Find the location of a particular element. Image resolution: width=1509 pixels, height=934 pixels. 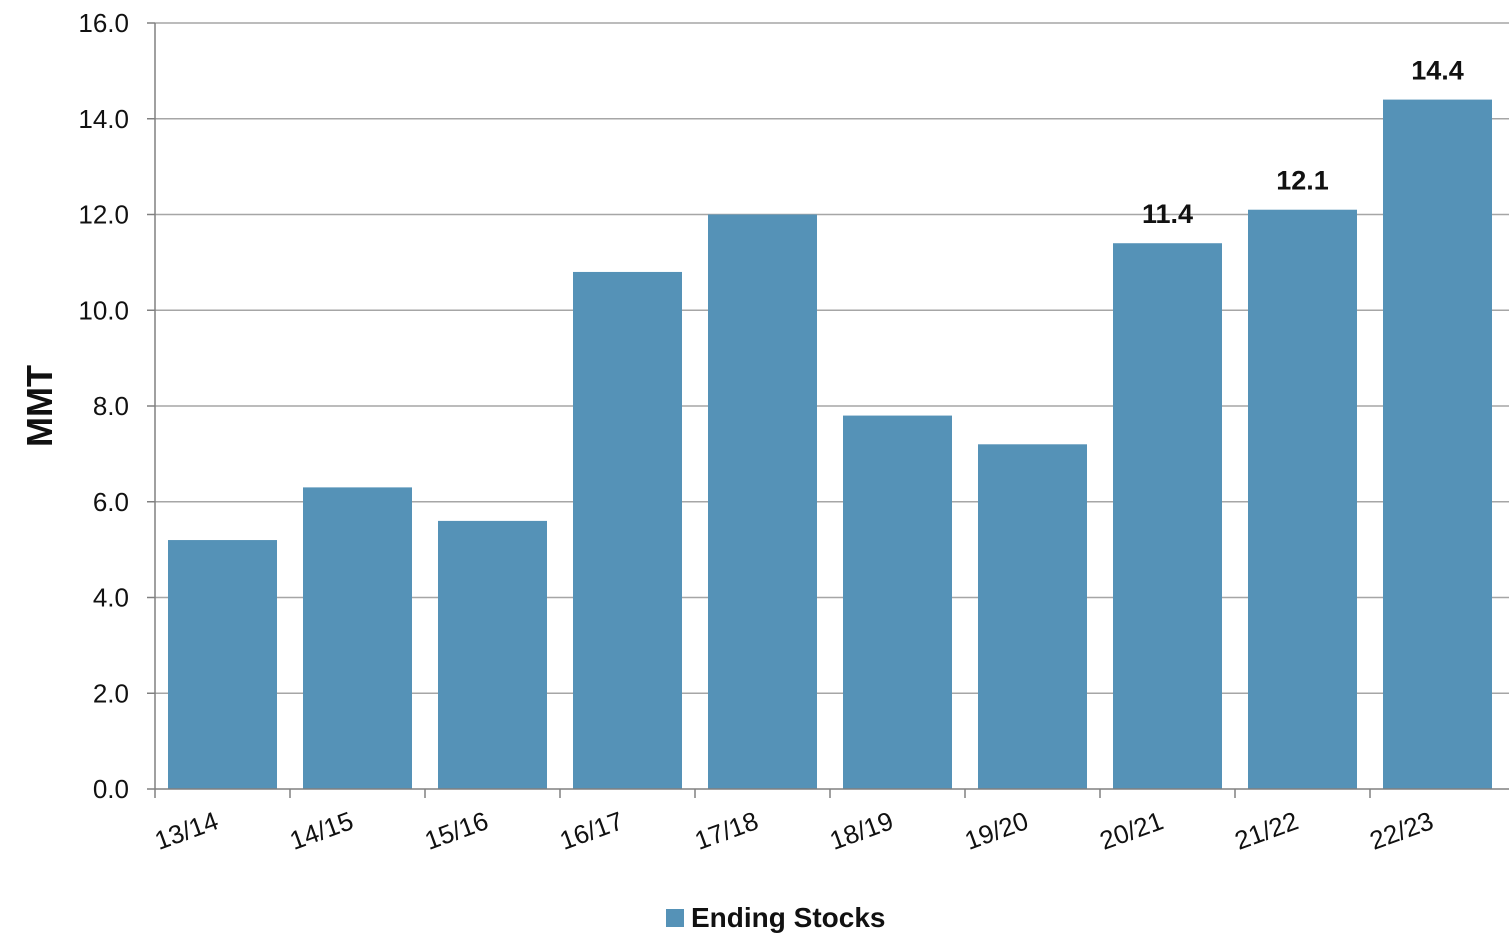

y-tick-label: 16.0 is located at coordinates (103, 23).